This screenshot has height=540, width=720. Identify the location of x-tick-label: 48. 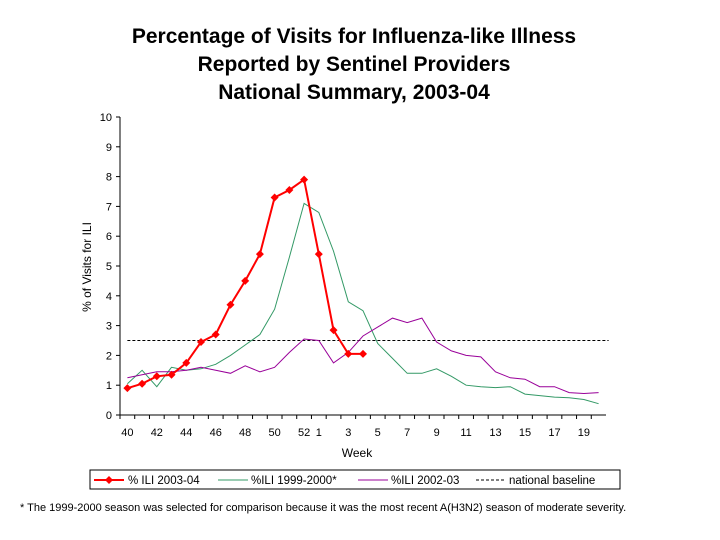
(245, 433).